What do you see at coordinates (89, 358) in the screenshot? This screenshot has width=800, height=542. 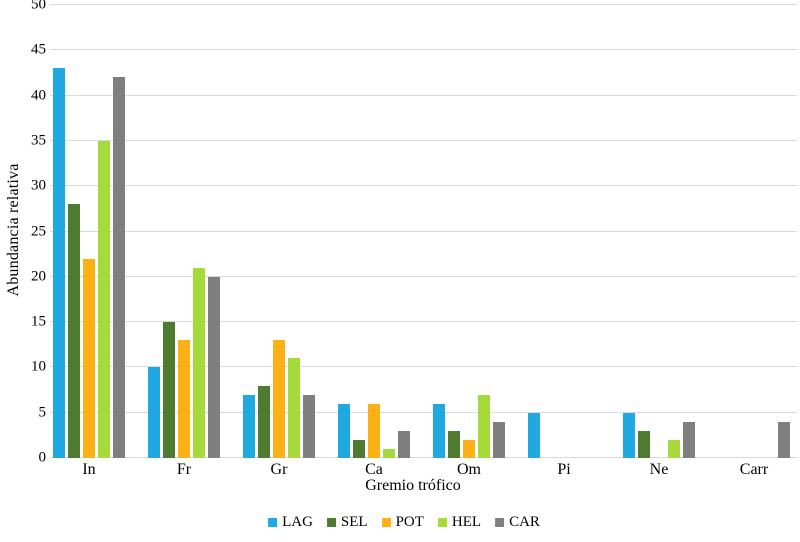 I see `bar-In-POT` at bounding box center [89, 358].